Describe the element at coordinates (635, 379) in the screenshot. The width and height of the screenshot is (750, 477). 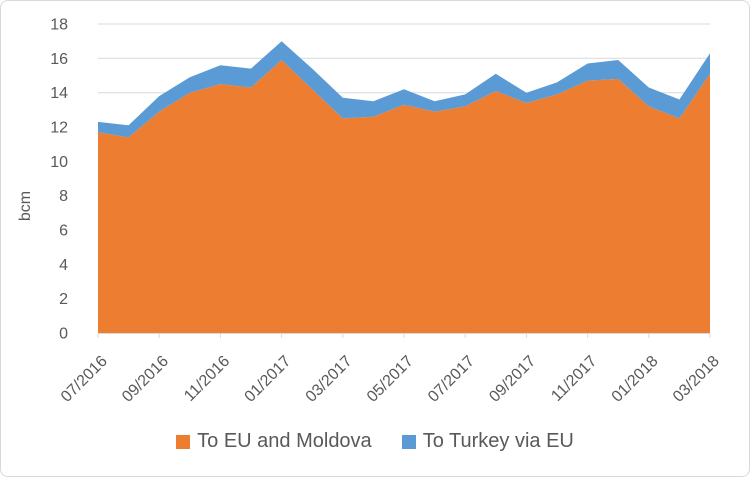
I see `x-tick-label: 01/2018` at that location.